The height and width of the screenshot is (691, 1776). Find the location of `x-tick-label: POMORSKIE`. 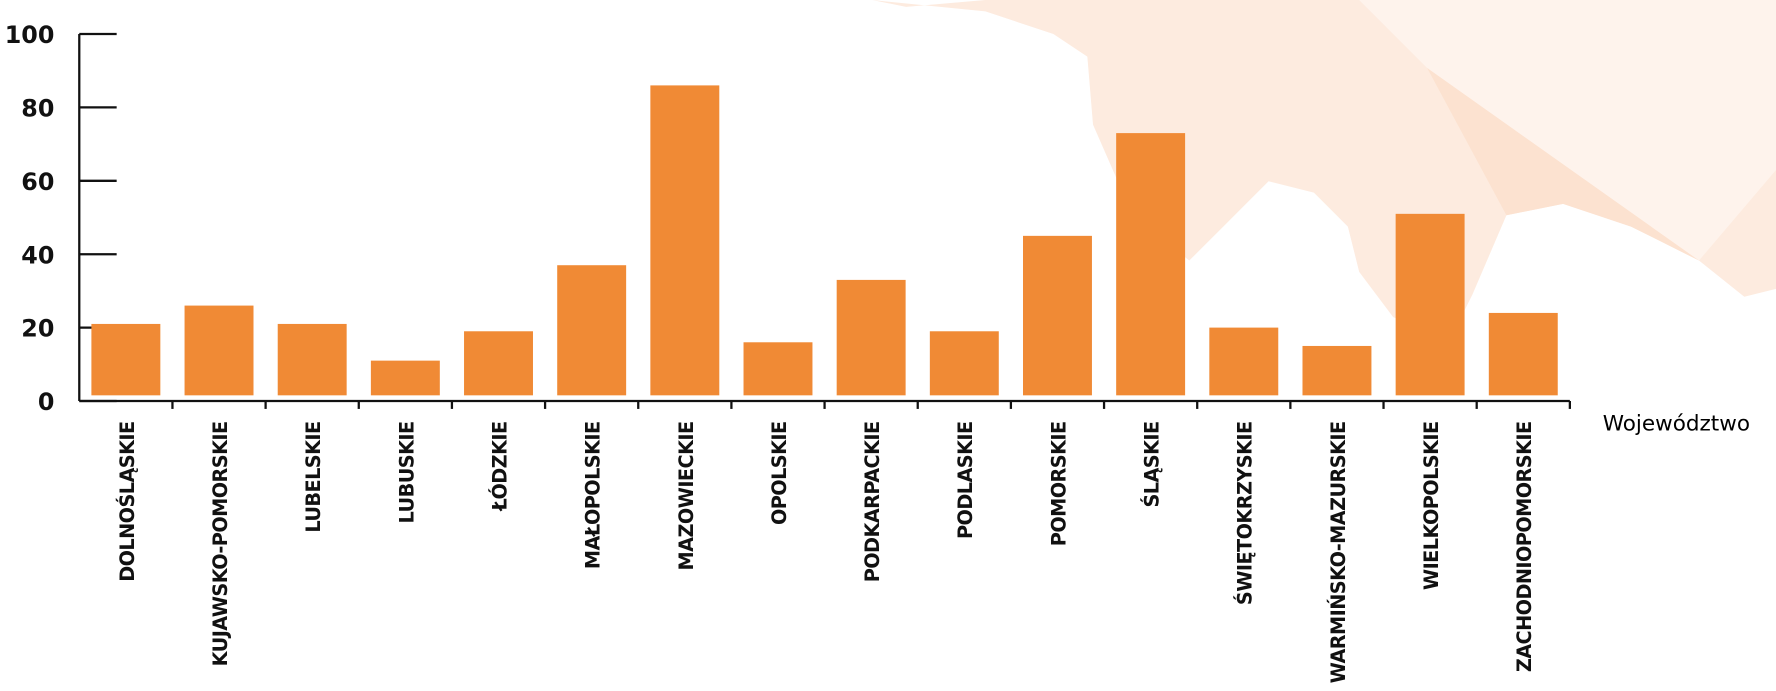

x-tick-label: POMORSKIE is located at coordinates (1058, 483).